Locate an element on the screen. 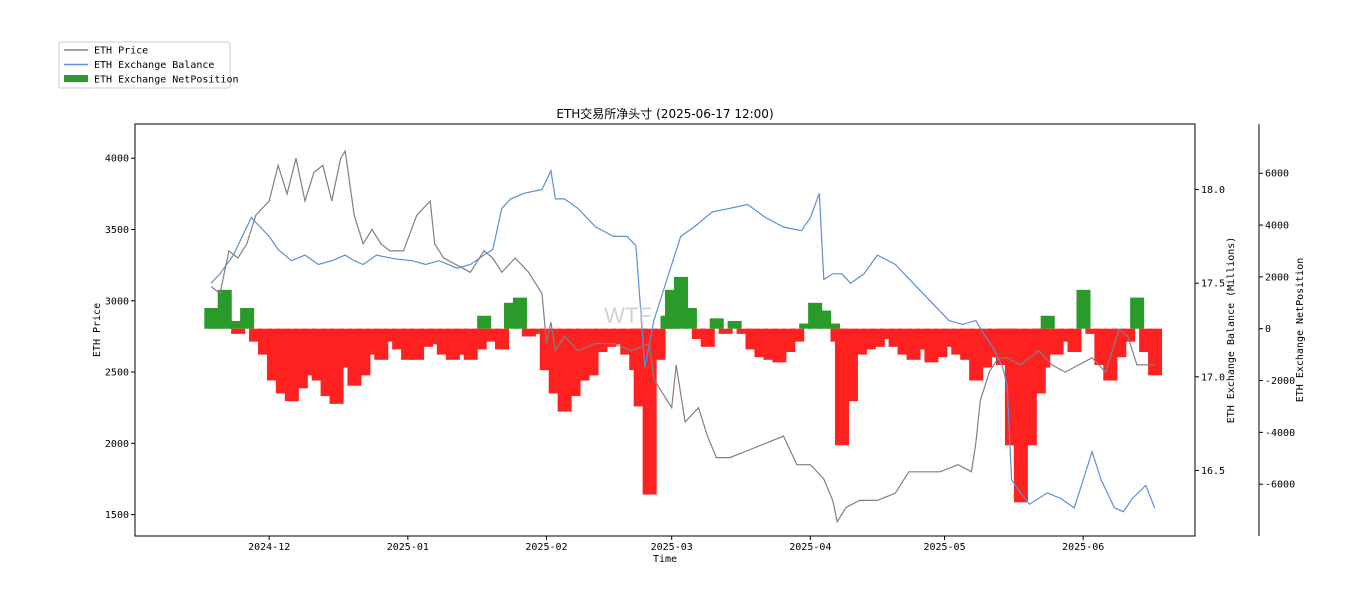 This screenshot has height=592, width=1368. netposition-tick-label: 6000 is located at coordinates (1277, 174).